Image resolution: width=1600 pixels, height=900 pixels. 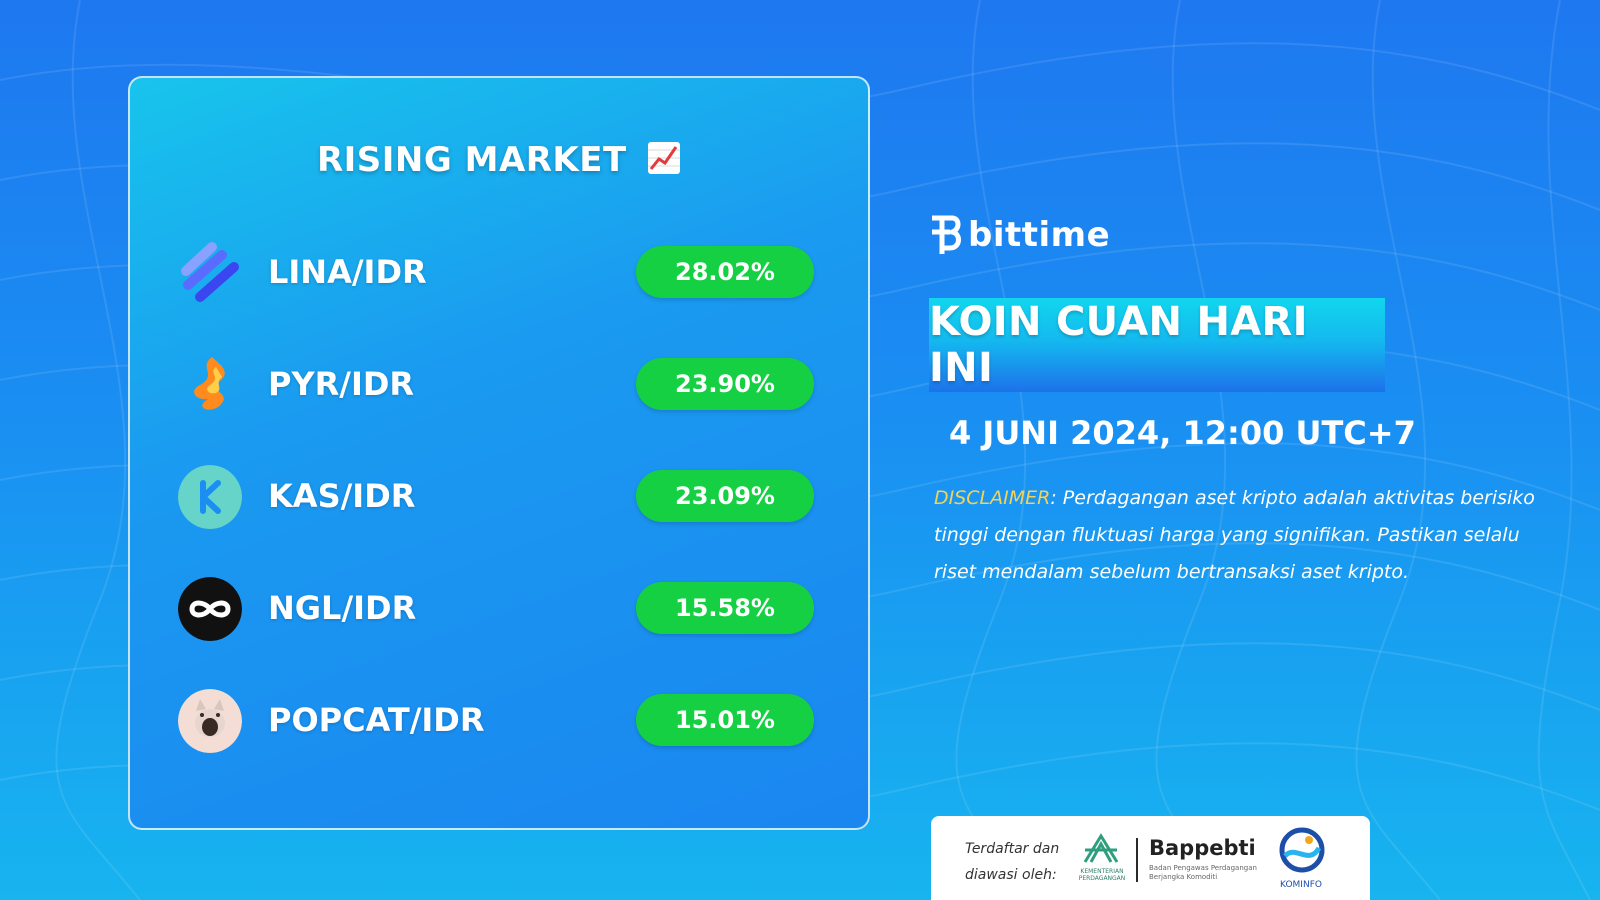 What do you see at coordinates (725, 496) in the screenshot?
I see `change-badge: 23.09%` at bounding box center [725, 496].